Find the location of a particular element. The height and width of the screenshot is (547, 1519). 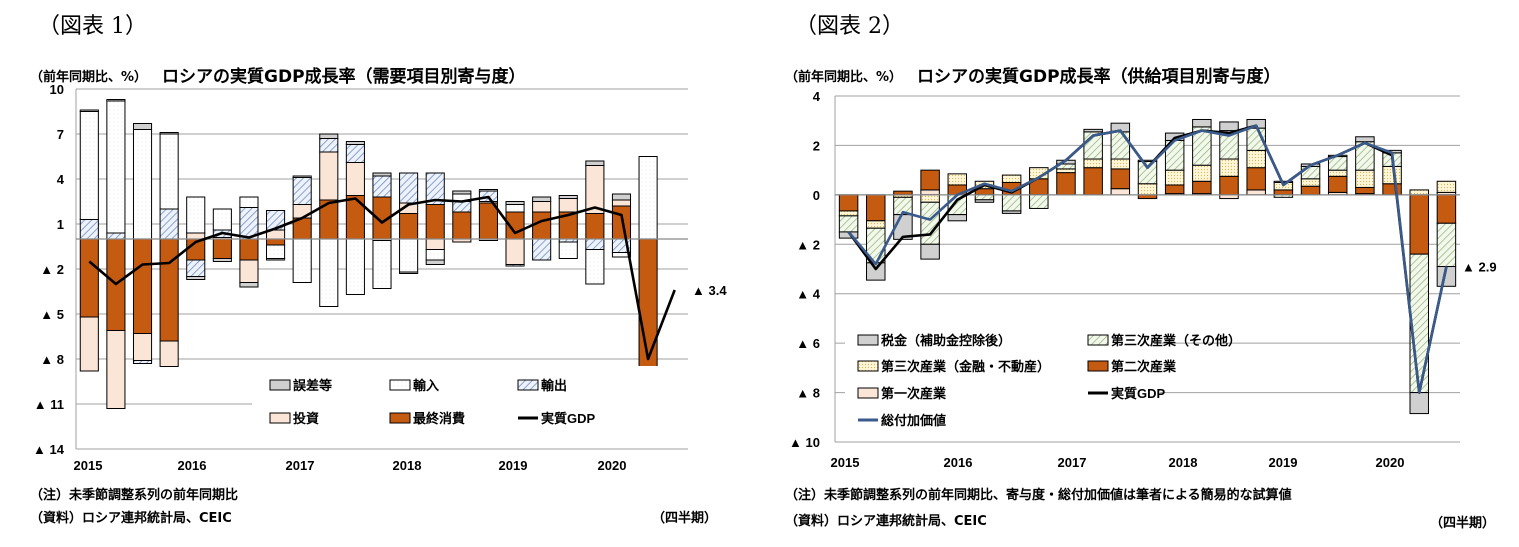

legend-label: 投資 is located at coordinates (306, 418).